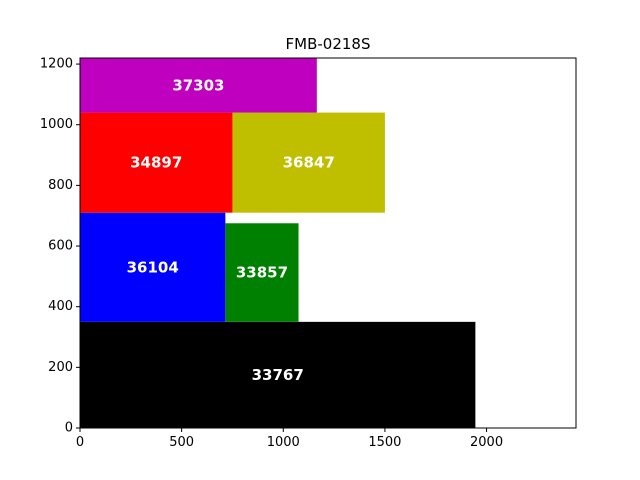 Image resolution: width=640 pixels, height=480 pixels. Describe the element at coordinates (486, 442) in the screenshot. I see `x-tick-label: 2000` at that location.